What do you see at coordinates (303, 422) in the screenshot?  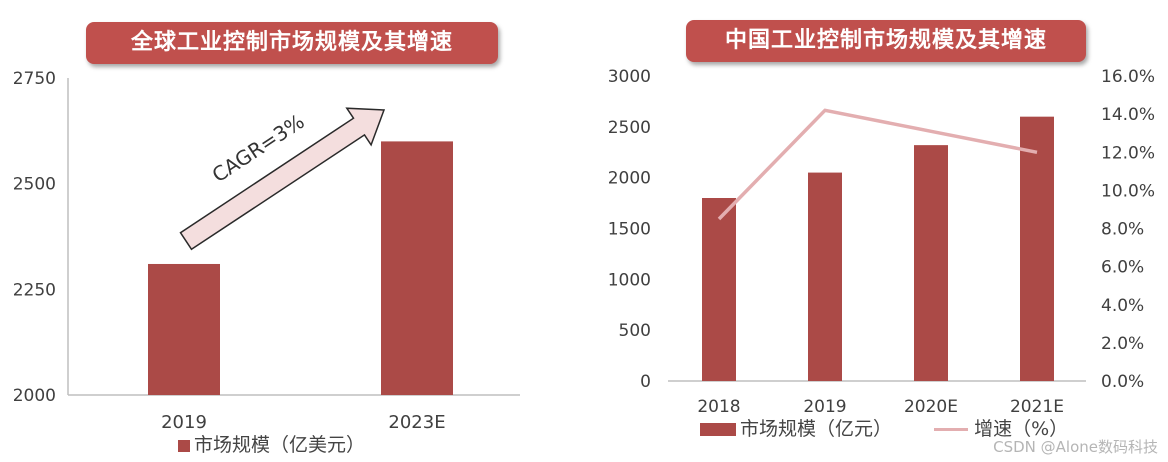 I see `left-chart-x-ticks: 2019 2023E` at bounding box center [303, 422].